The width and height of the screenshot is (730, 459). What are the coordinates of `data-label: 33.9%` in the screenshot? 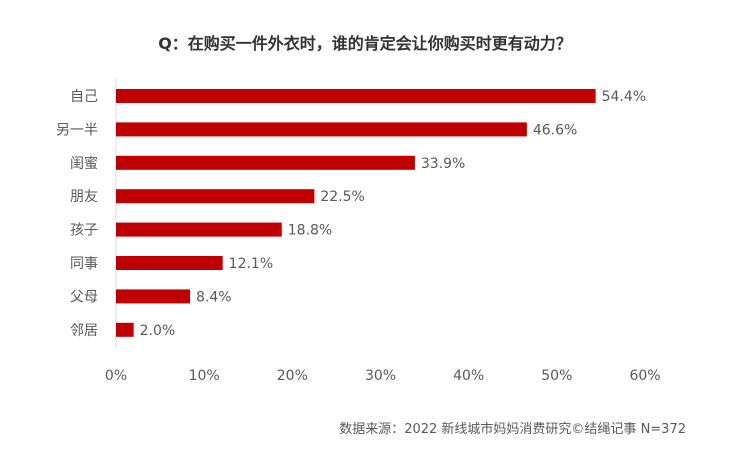 It's located at (443, 164).